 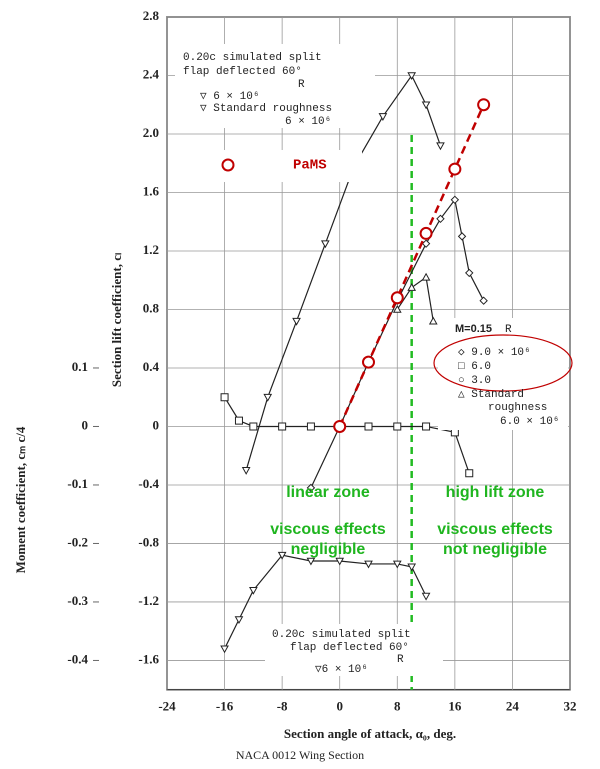 I want to click on legend-text: PaMS, so click(x=310, y=166).